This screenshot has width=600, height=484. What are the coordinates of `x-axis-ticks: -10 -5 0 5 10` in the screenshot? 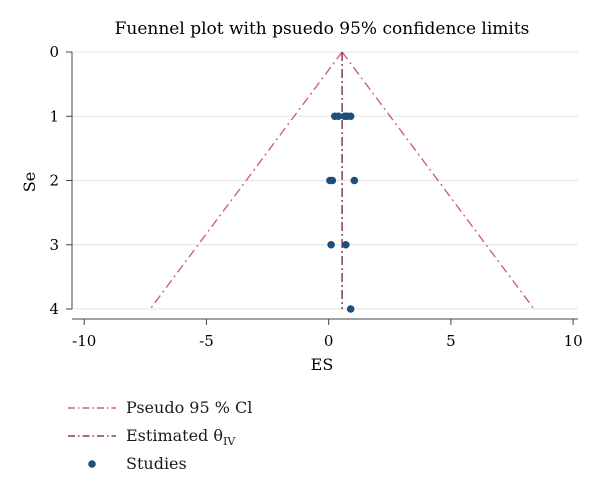 It's located at (327, 334).